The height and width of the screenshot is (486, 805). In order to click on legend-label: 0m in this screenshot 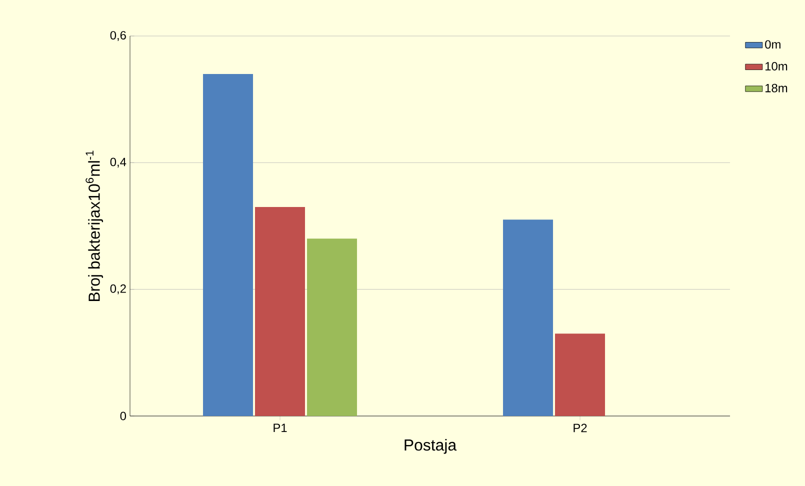, I will do `click(772, 44)`.